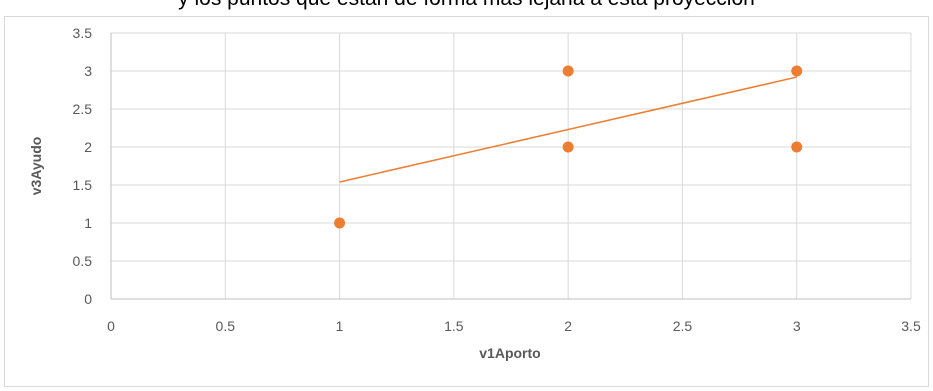  What do you see at coordinates (568, 326) in the screenshot?
I see `x-tick-label: 2` at bounding box center [568, 326].